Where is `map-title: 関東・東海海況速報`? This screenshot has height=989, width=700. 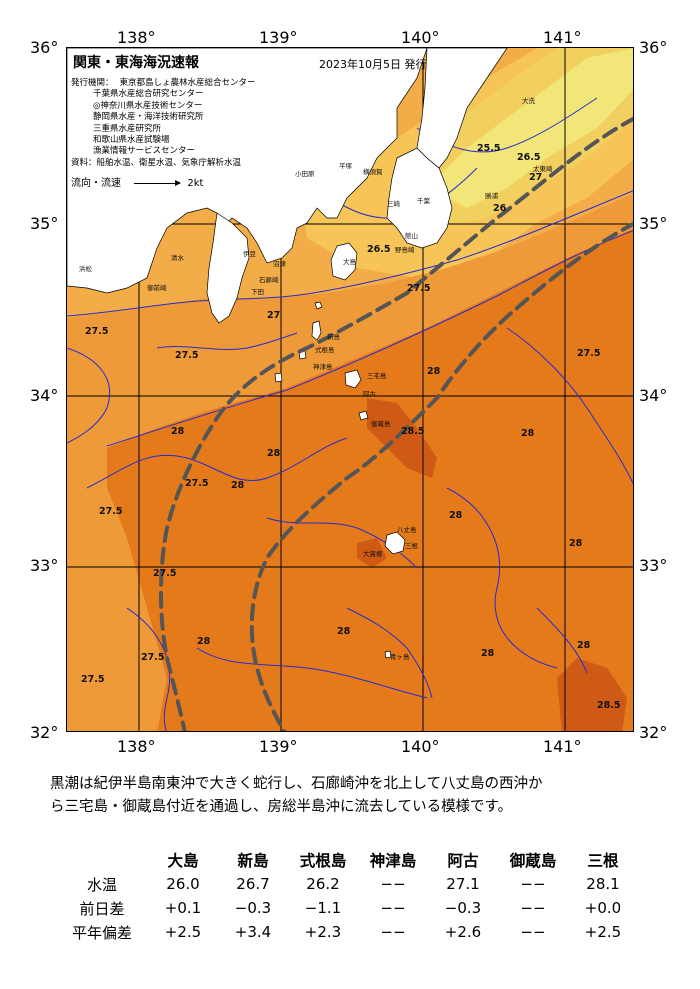 map-title: 関東・東海海況速報 is located at coordinates (136, 63).